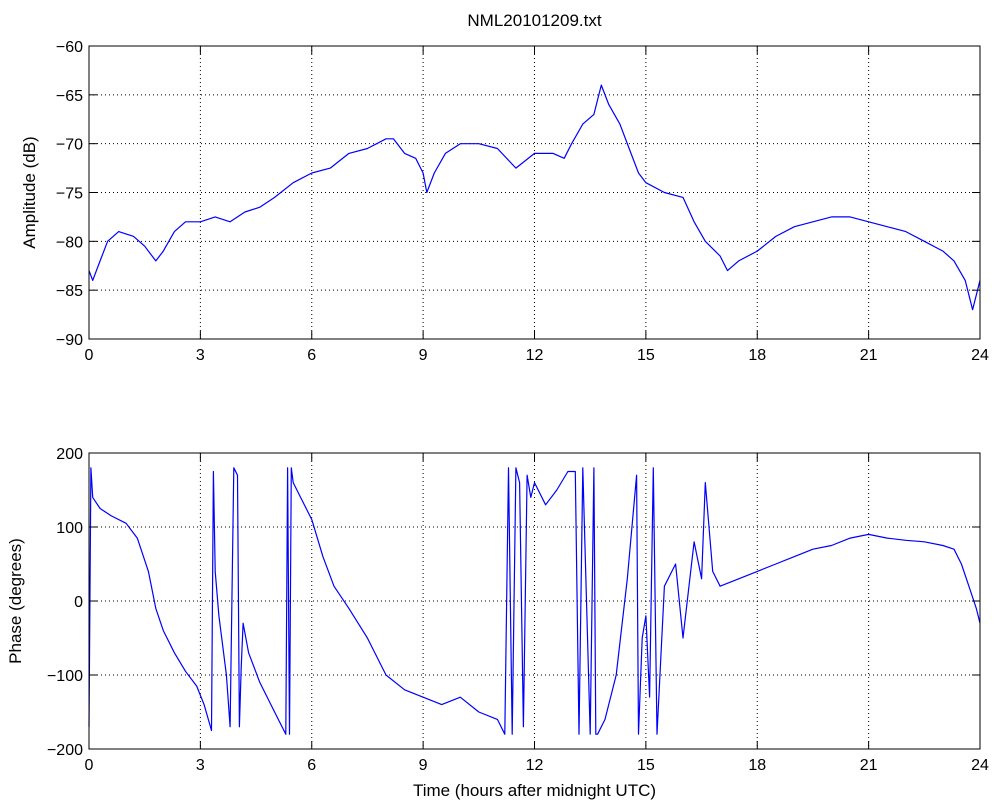 This screenshot has height=806, width=998. Describe the element at coordinates (65, 750) in the screenshot. I see `y-tick-label: −200` at that location.